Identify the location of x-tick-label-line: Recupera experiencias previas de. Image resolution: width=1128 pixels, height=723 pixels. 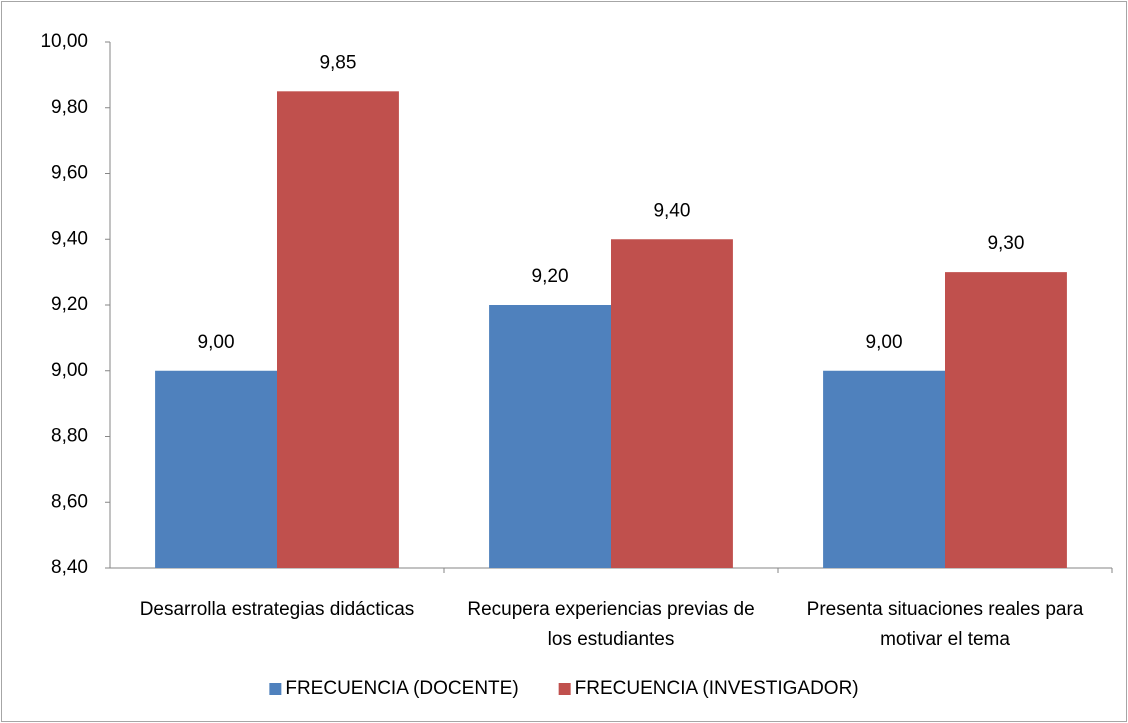
(610, 609).